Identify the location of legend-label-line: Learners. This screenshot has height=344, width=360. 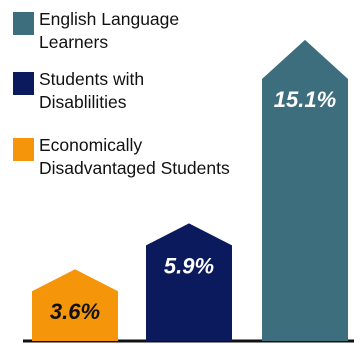
(74, 42).